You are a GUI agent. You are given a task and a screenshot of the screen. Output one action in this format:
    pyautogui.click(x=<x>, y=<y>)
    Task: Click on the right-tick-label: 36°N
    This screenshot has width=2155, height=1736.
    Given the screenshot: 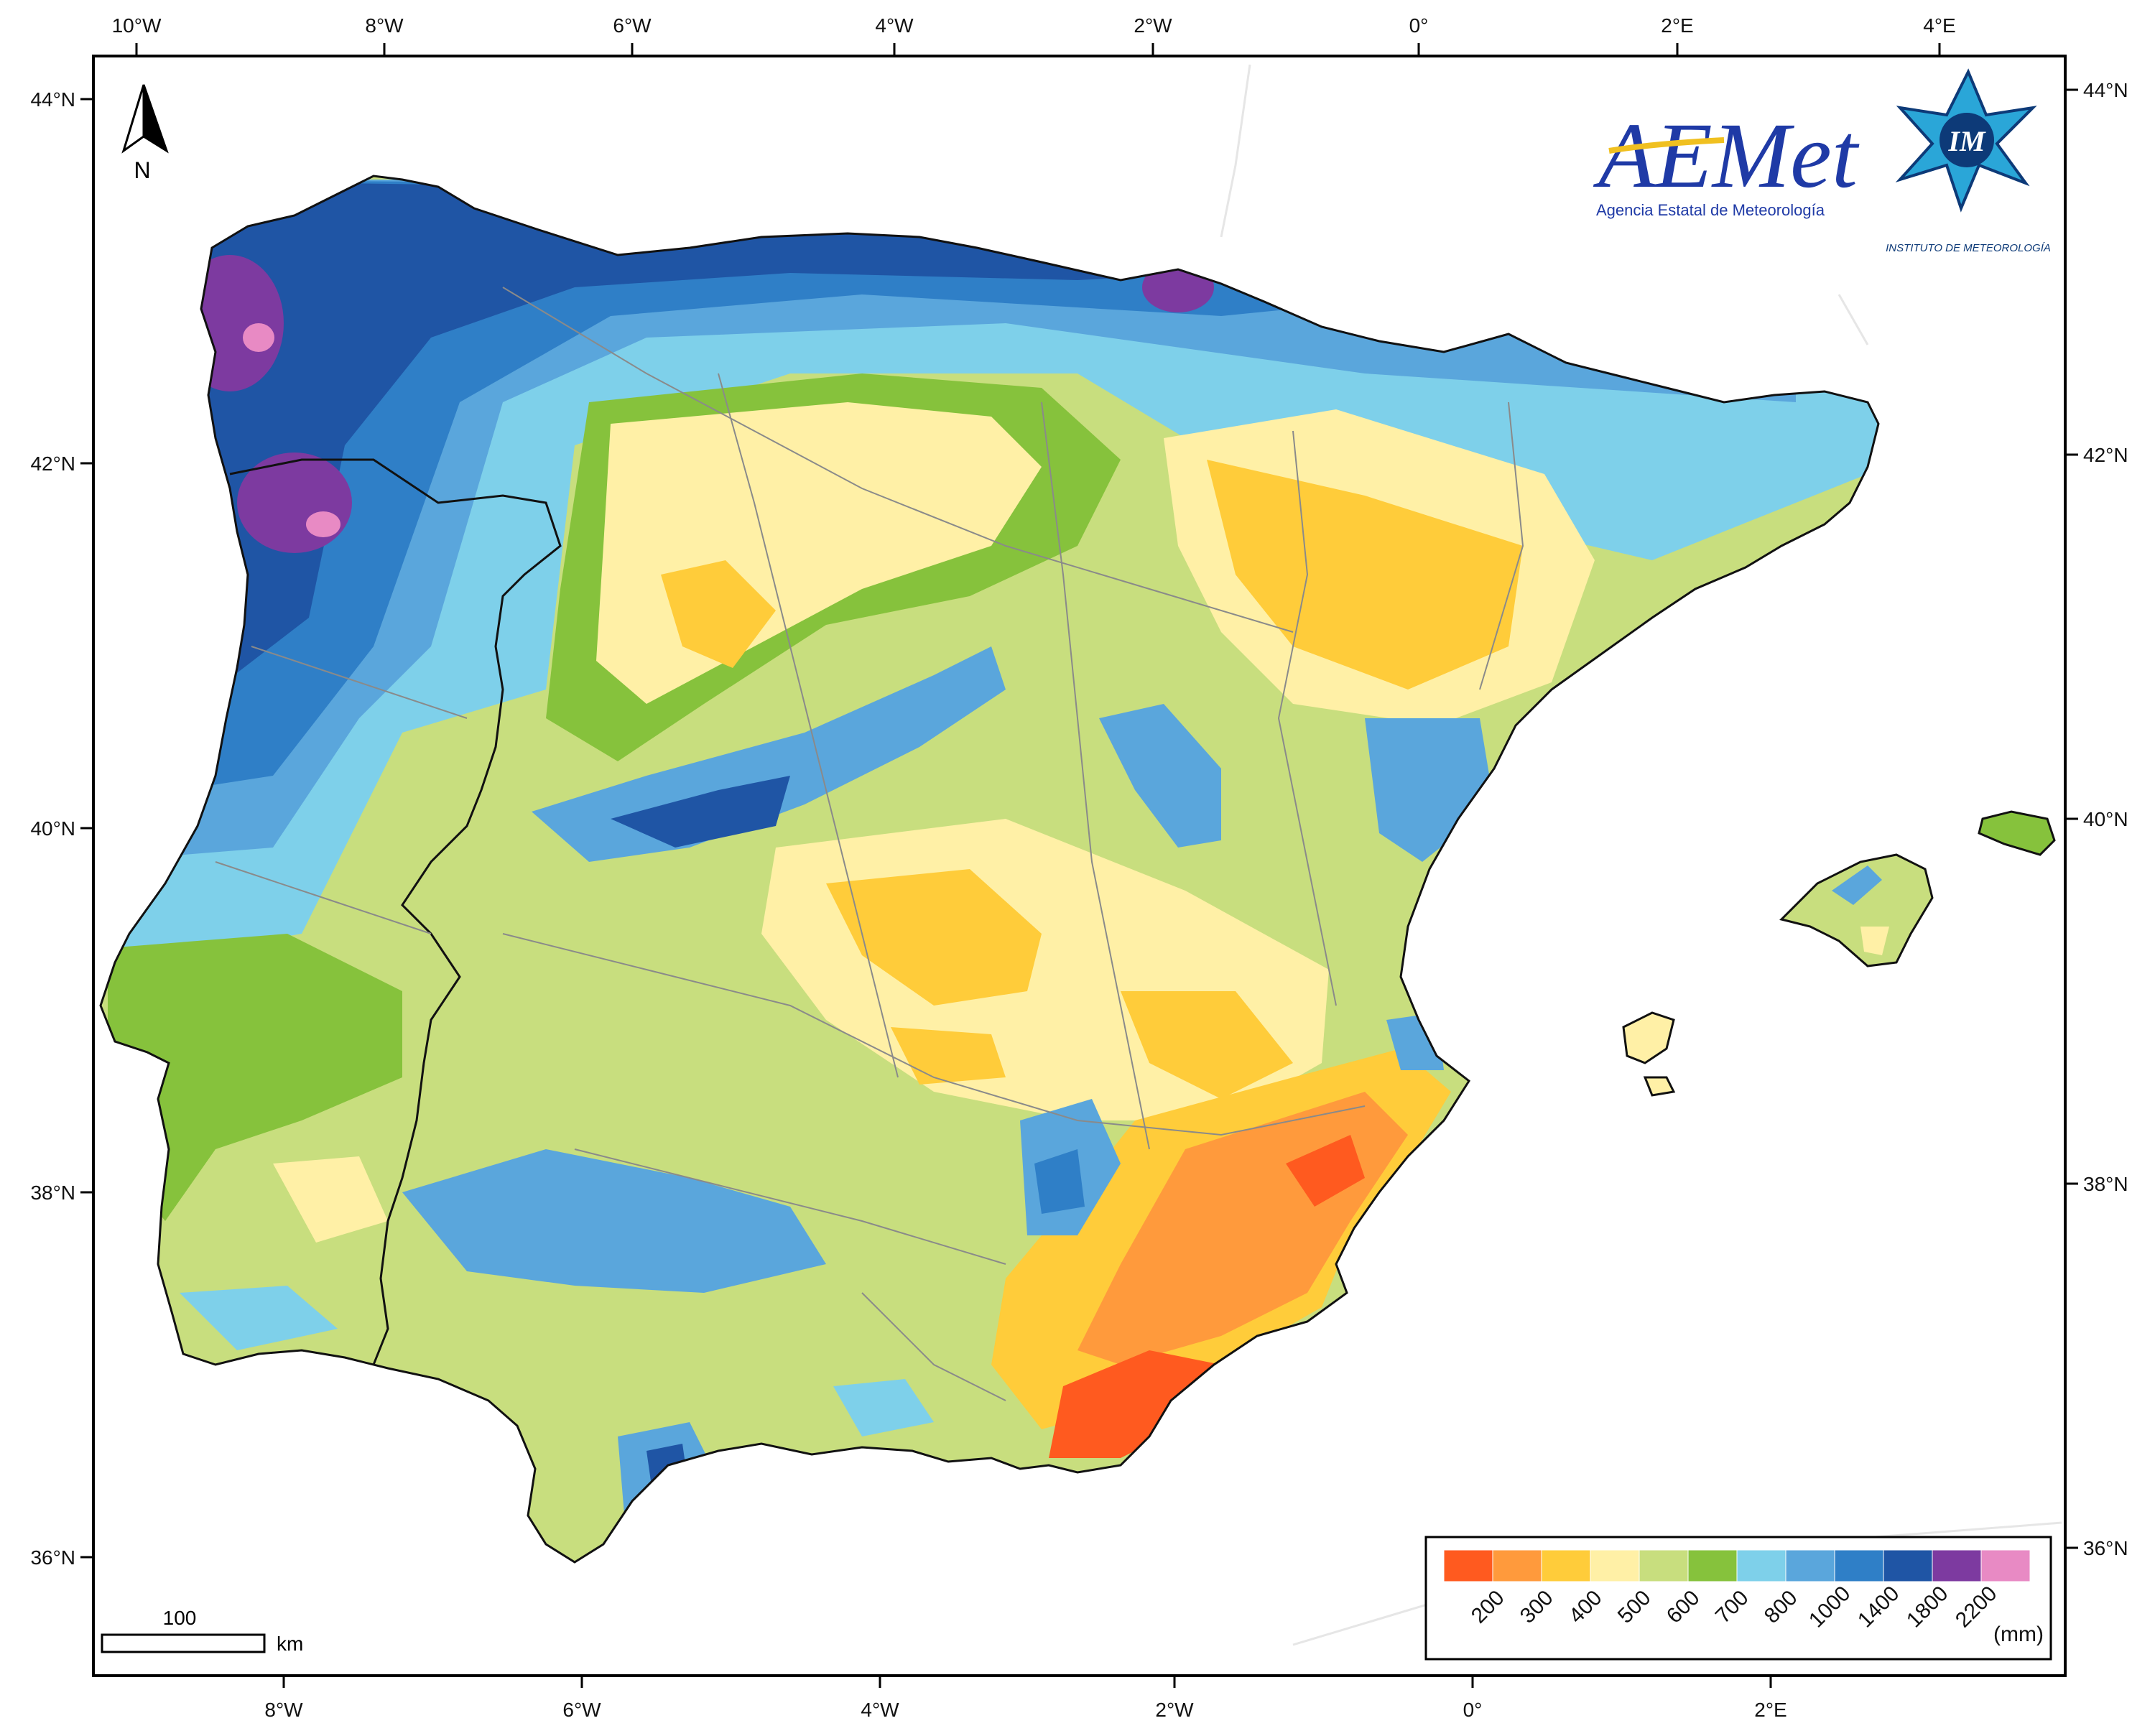 What is the action you would take?
    pyautogui.click(x=2105, y=1548)
    